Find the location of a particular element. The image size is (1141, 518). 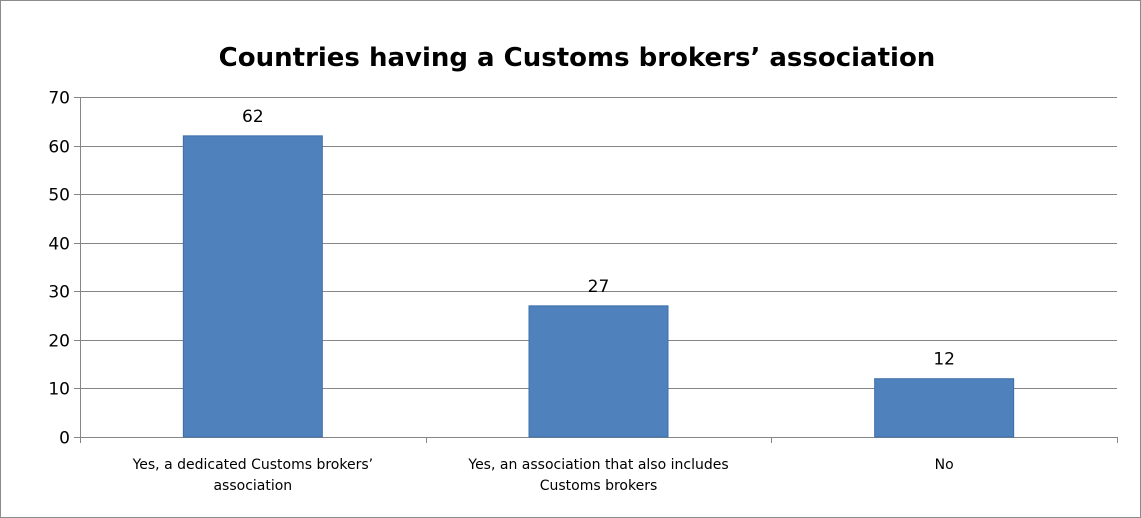

x-category-label: Yes, a dedicated Customs brokers’ is located at coordinates (253, 465).